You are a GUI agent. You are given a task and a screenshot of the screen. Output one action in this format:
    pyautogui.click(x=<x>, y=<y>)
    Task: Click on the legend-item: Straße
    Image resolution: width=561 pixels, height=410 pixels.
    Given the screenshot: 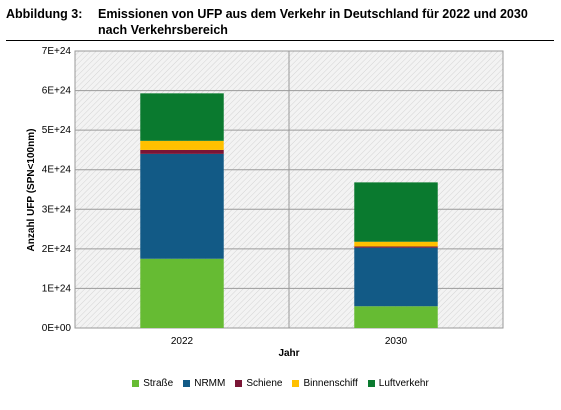 What is the action you would take?
    pyautogui.click(x=152, y=383)
    